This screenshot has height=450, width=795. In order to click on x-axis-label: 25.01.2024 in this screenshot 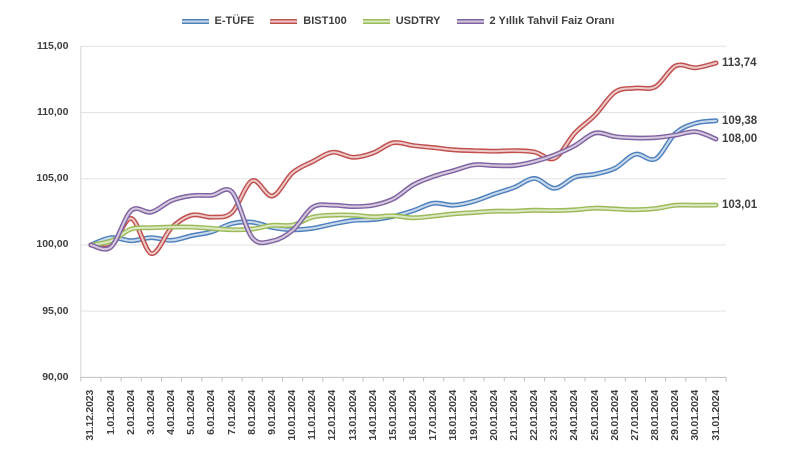, I will do `click(594, 415)`.